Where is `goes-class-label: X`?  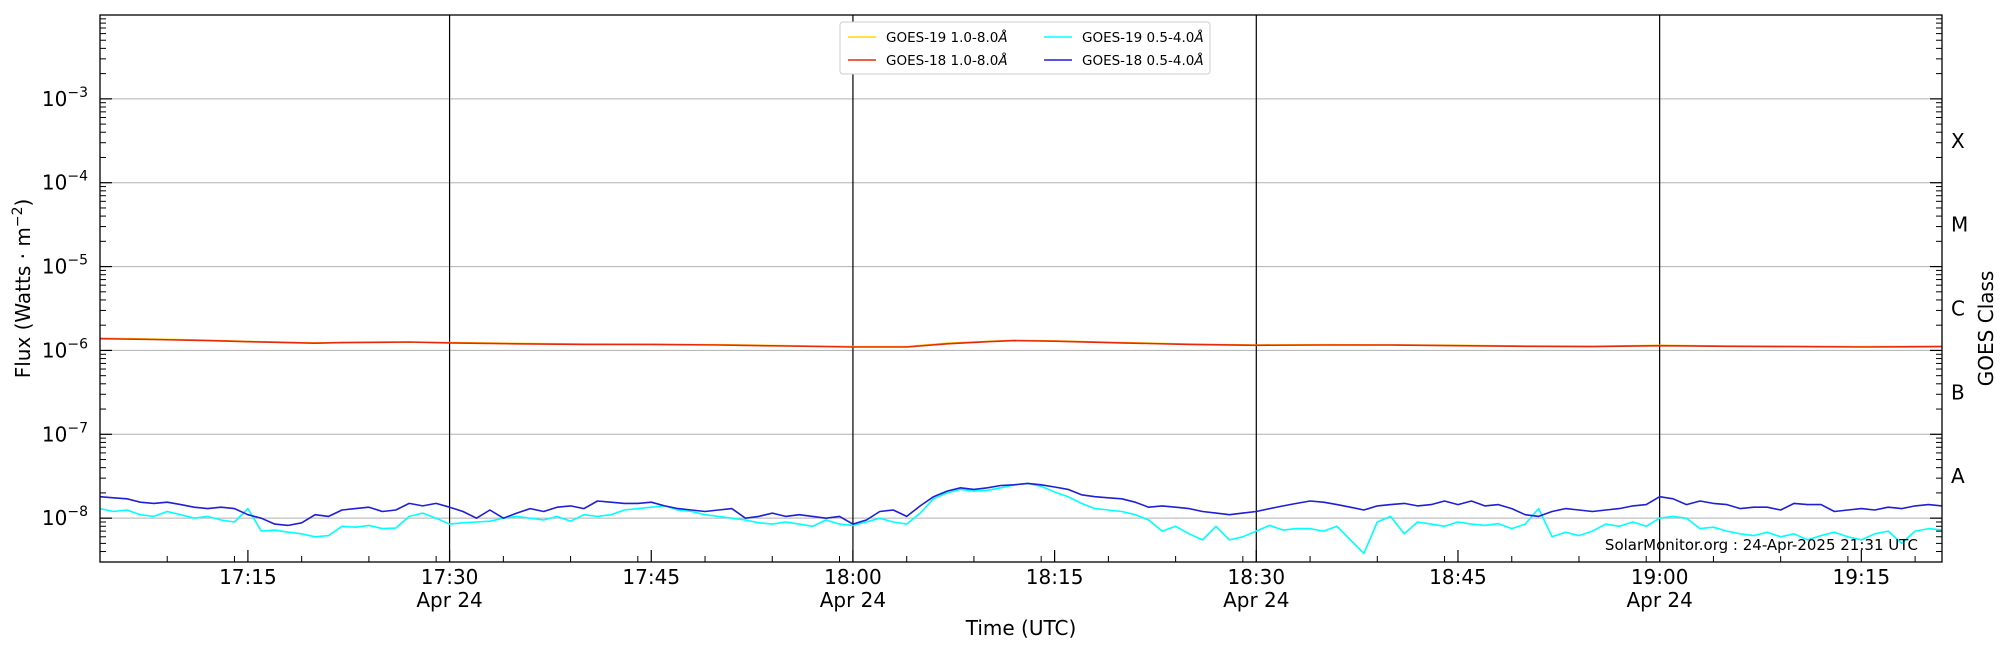 goes-class-label: X is located at coordinates (1958, 141).